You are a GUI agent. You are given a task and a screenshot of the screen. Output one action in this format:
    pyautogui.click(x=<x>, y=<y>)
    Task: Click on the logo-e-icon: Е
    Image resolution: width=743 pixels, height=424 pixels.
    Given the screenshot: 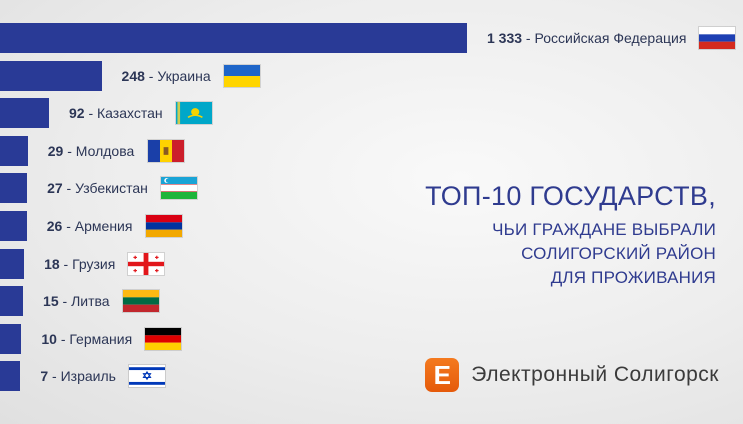 What is the action you would take?
    pyautogui.click(x=442, y=375)
    